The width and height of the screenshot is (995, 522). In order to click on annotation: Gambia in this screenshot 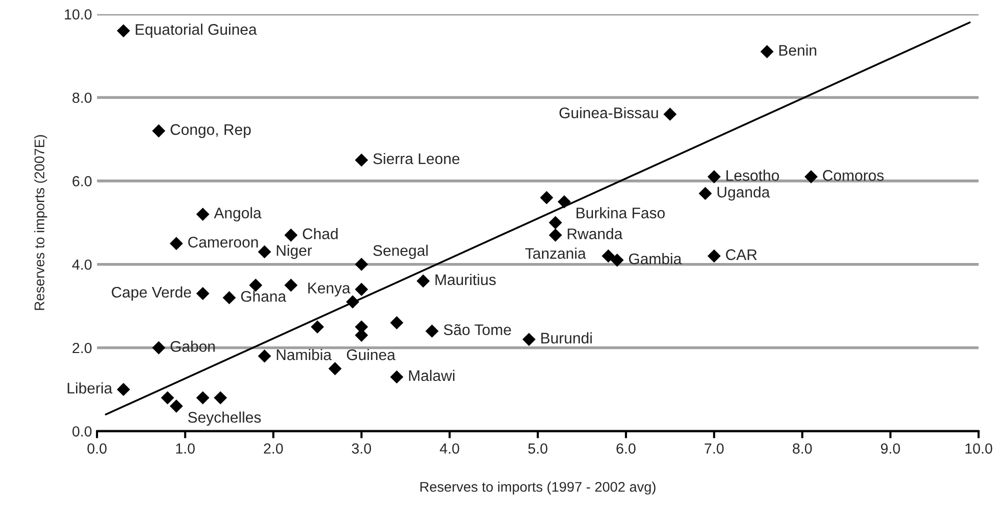, I will do `click(655, 258)`.